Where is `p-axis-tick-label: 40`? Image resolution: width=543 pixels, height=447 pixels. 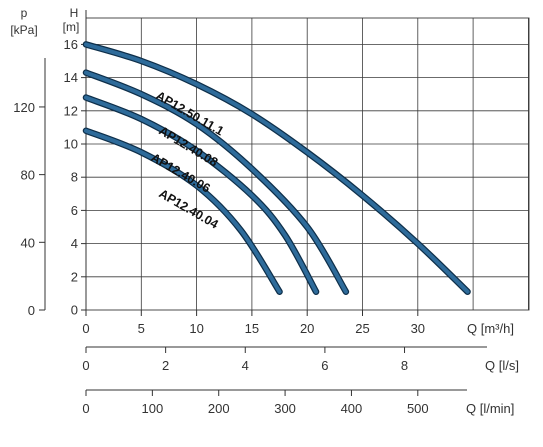
p-axis-tick-label: 40 is located at coordinates (28, 242).